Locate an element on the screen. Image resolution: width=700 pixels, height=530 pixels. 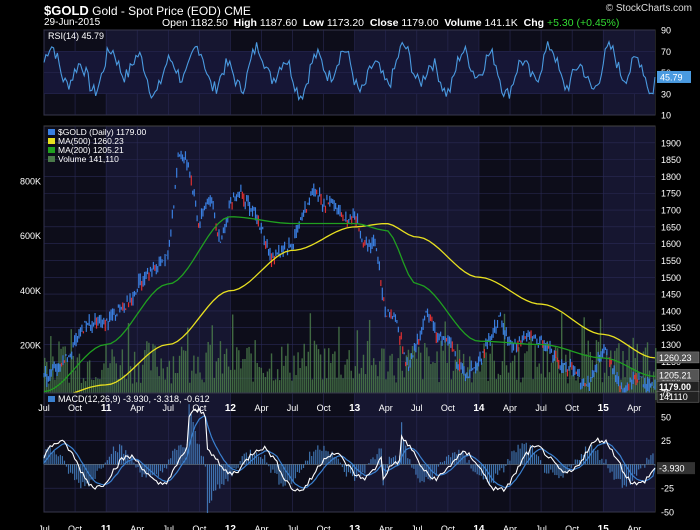
volume-label: Volume is located at coordinates (463, 23).